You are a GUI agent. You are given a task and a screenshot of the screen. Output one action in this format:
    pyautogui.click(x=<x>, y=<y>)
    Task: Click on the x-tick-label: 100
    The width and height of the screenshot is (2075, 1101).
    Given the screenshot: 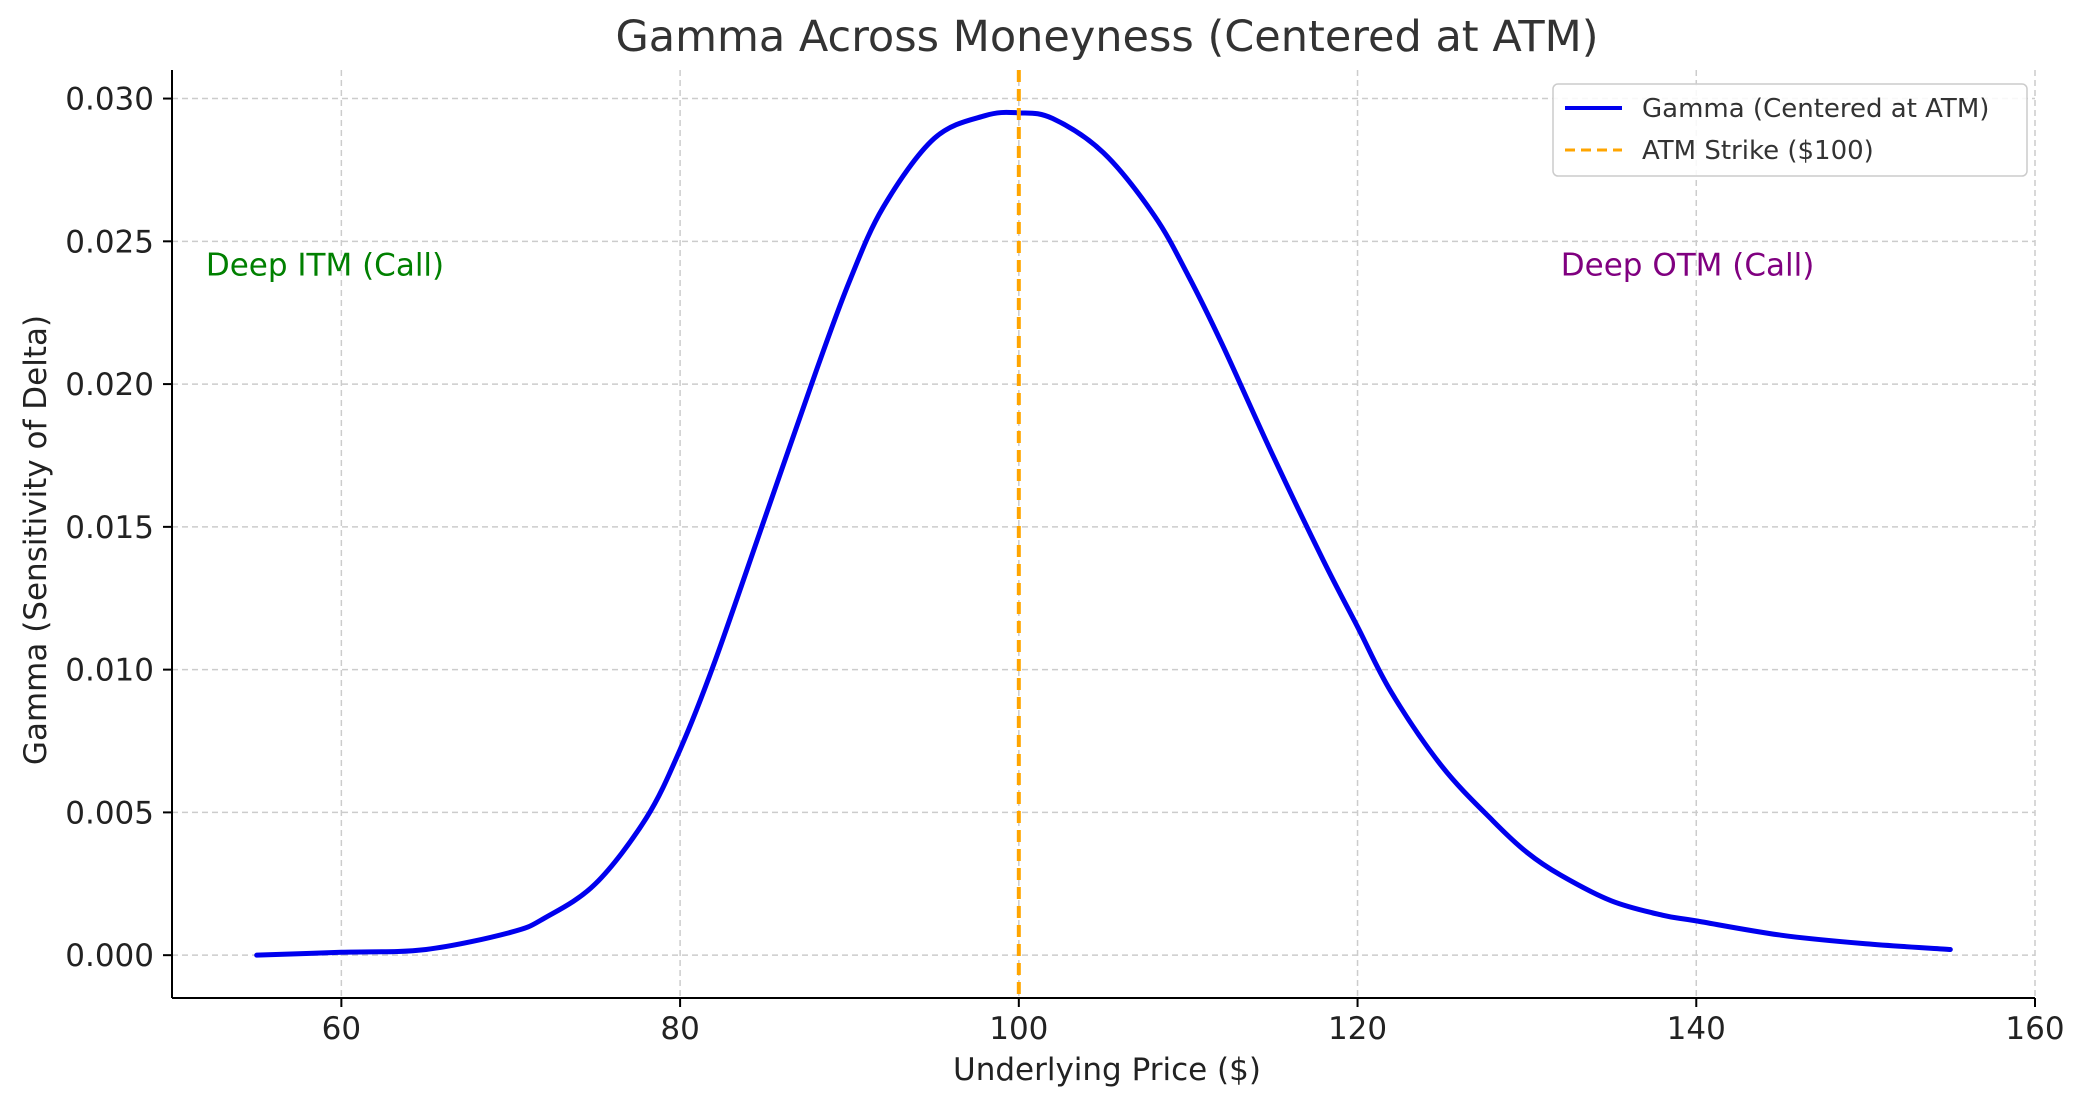 What is the action you would take?
    pyautogui.click(x=1018, y=1029)
    